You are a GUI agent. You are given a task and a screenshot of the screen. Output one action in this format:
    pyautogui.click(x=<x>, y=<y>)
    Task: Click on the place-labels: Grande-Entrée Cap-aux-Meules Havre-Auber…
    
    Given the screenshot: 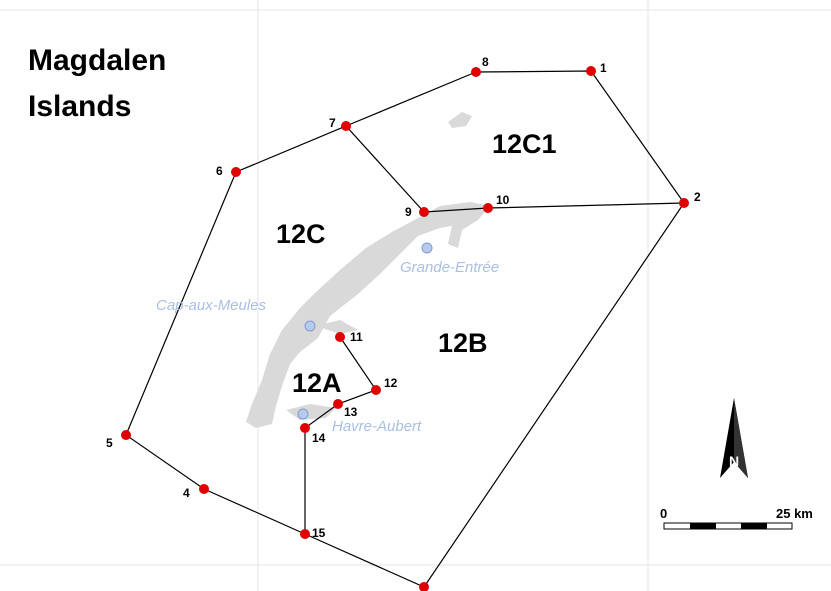 What is the action you would take?
    pyautogui.click(x=327, y=347)
    